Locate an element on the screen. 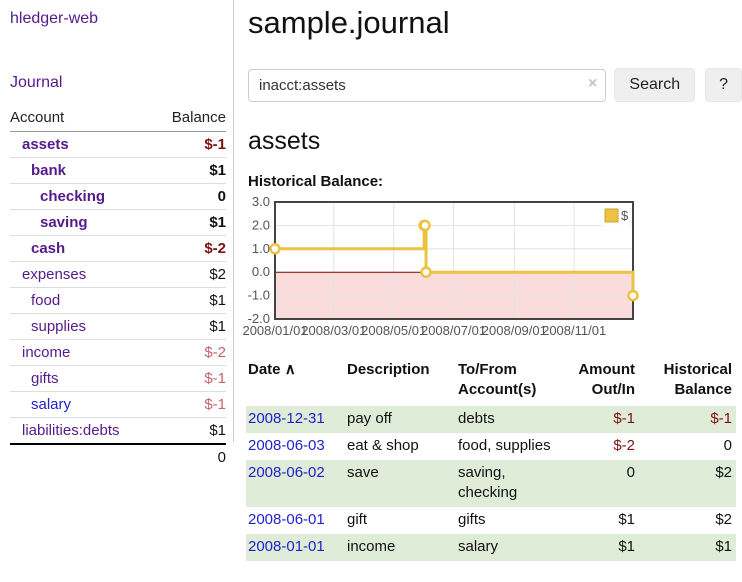 The height and width of the screenshot is (582, 742). account-link: supplies is located at coordinates (59, 326).